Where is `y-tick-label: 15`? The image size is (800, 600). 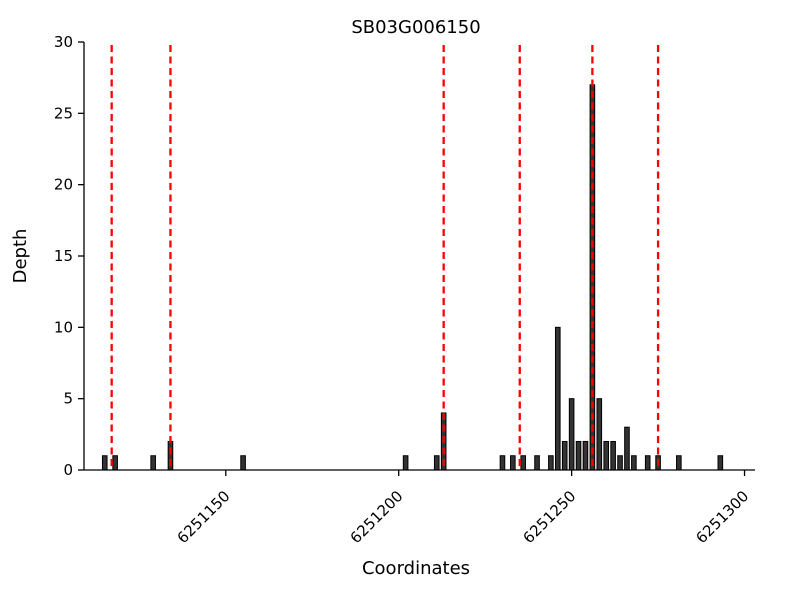
y-tick-label: 15 is located at coordinates (63, 256).